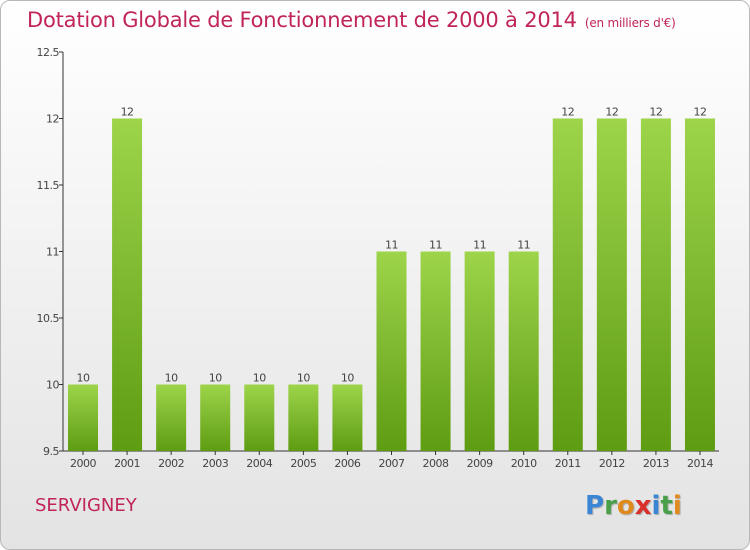 The image size is (750, 550). What do you see at coordinates (215, 463) in the screenshot?
I see `x-tick-label: 2003` at bounding box center [215, 463].